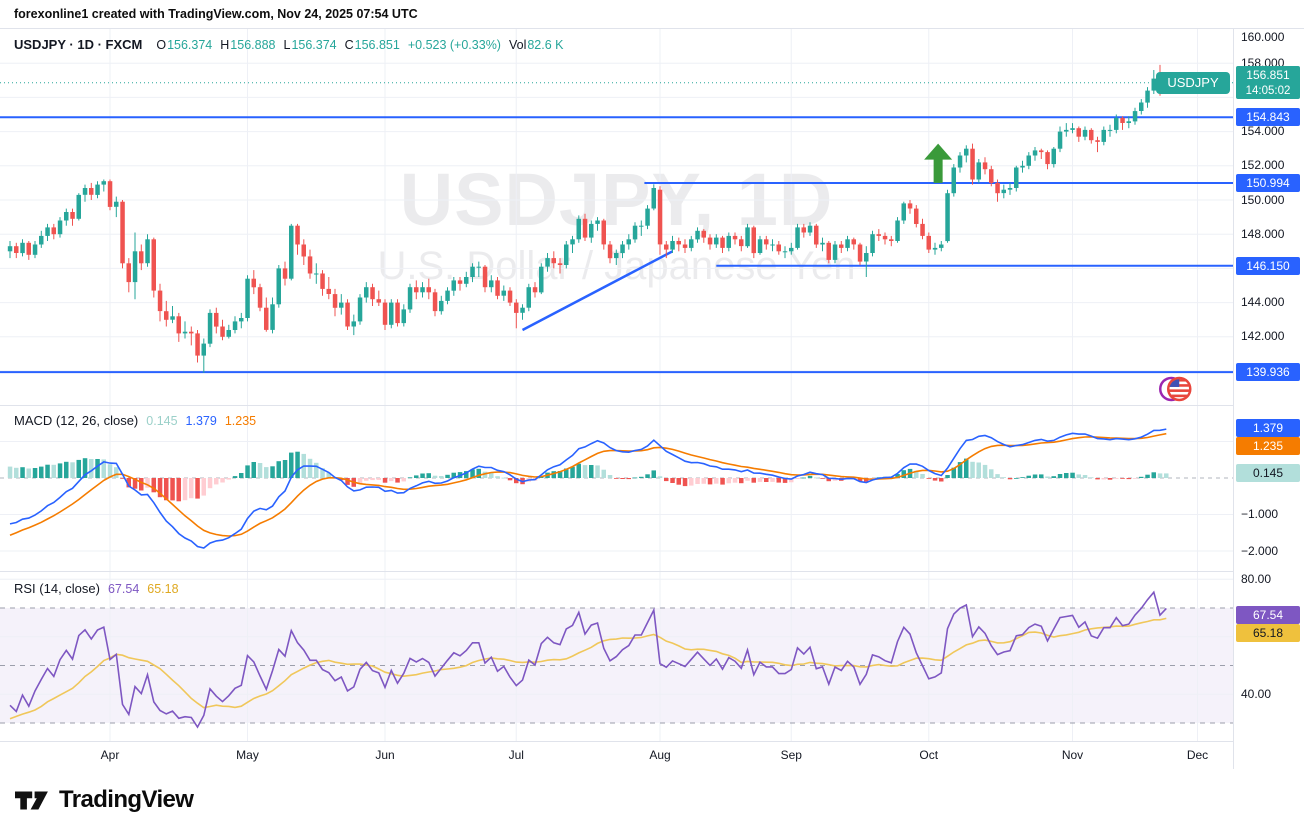  What do you see at coordinates (31, 800) in the screenshot?
I see `tradingview-logo-icon` at bounding box center [31, 800].